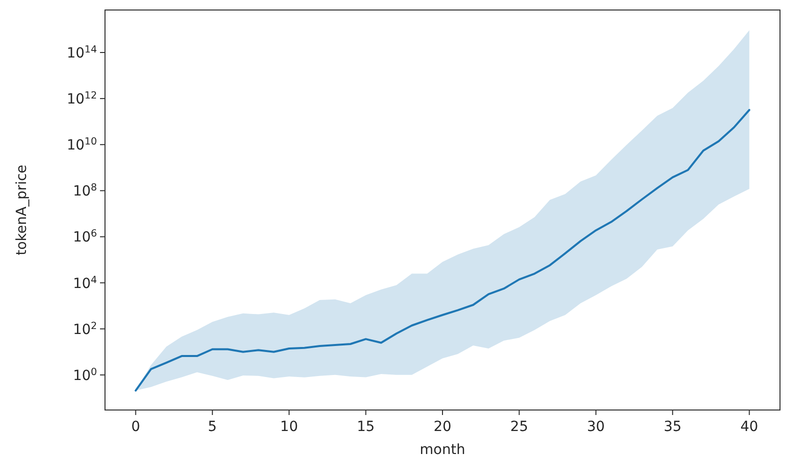 The height and width of the screenshot is (470, 785). Describe the element at coordinates (84, 237) in the screenshot. I see `y-tick-label: 10$^{6}$` at that location.